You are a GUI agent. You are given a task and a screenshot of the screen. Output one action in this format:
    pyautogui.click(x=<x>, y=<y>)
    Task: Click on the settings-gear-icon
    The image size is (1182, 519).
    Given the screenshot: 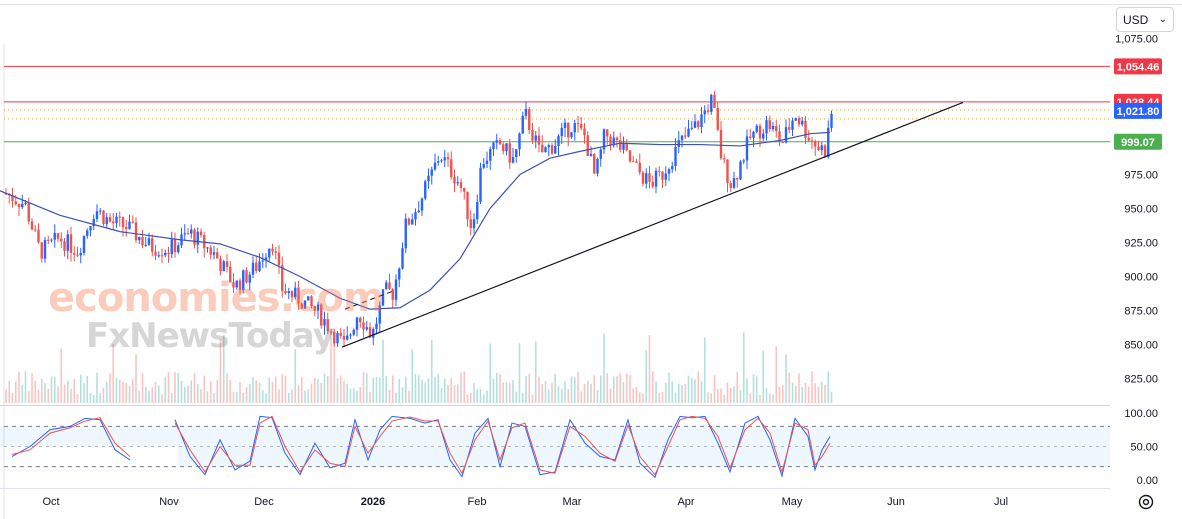 What is the action you would take?
    pyautogui.click(x=1146, y=502)
    